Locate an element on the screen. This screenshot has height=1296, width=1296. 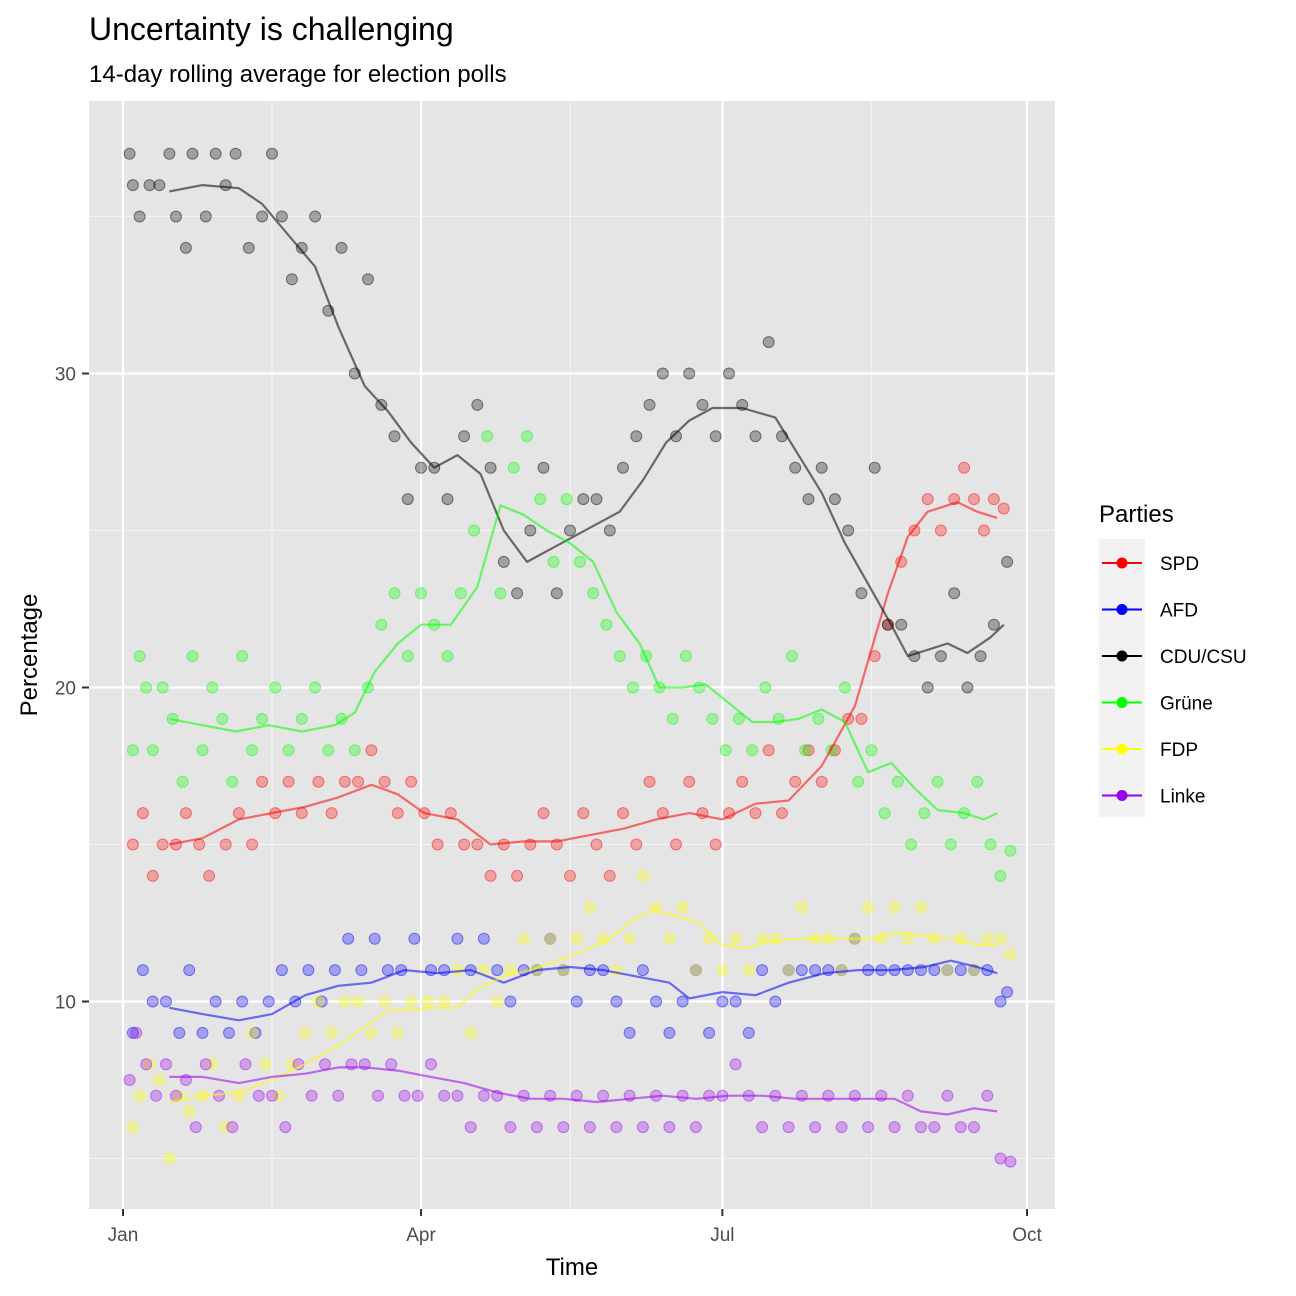
y-axis-title: Percentage is located at coordinates (29, 655).